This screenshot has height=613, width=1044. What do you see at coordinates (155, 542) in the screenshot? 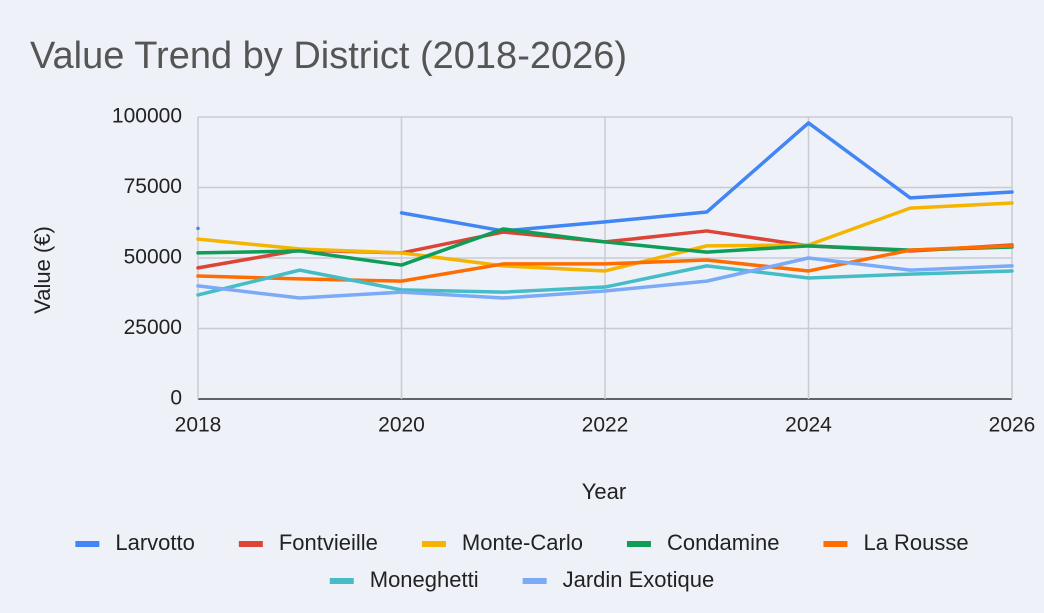
I see `legend-label: Larvotto` at bounding box center [155, 542].